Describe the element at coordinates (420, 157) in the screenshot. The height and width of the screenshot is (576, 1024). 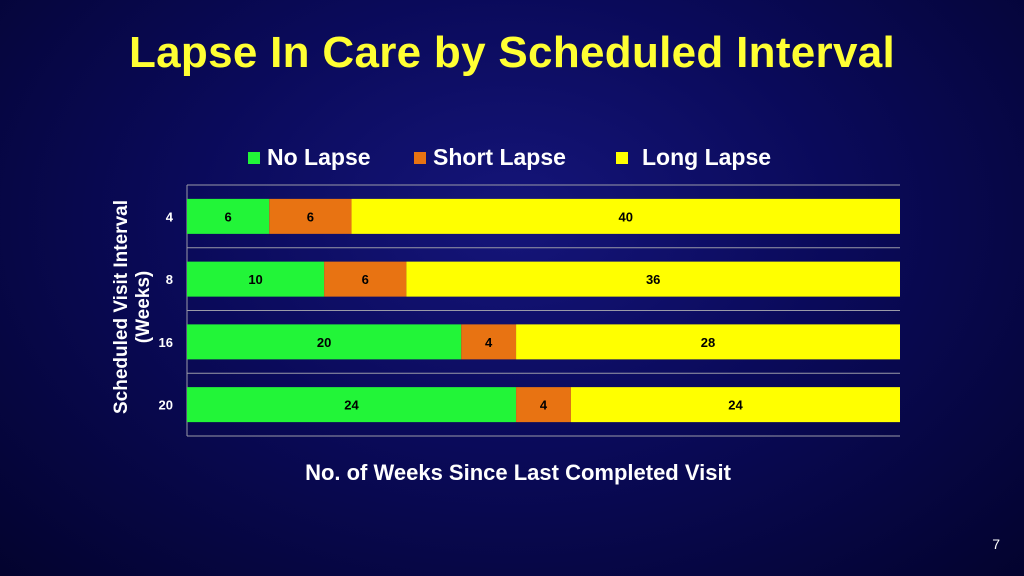
I see `legend-swatch-short-lapse` at that location.